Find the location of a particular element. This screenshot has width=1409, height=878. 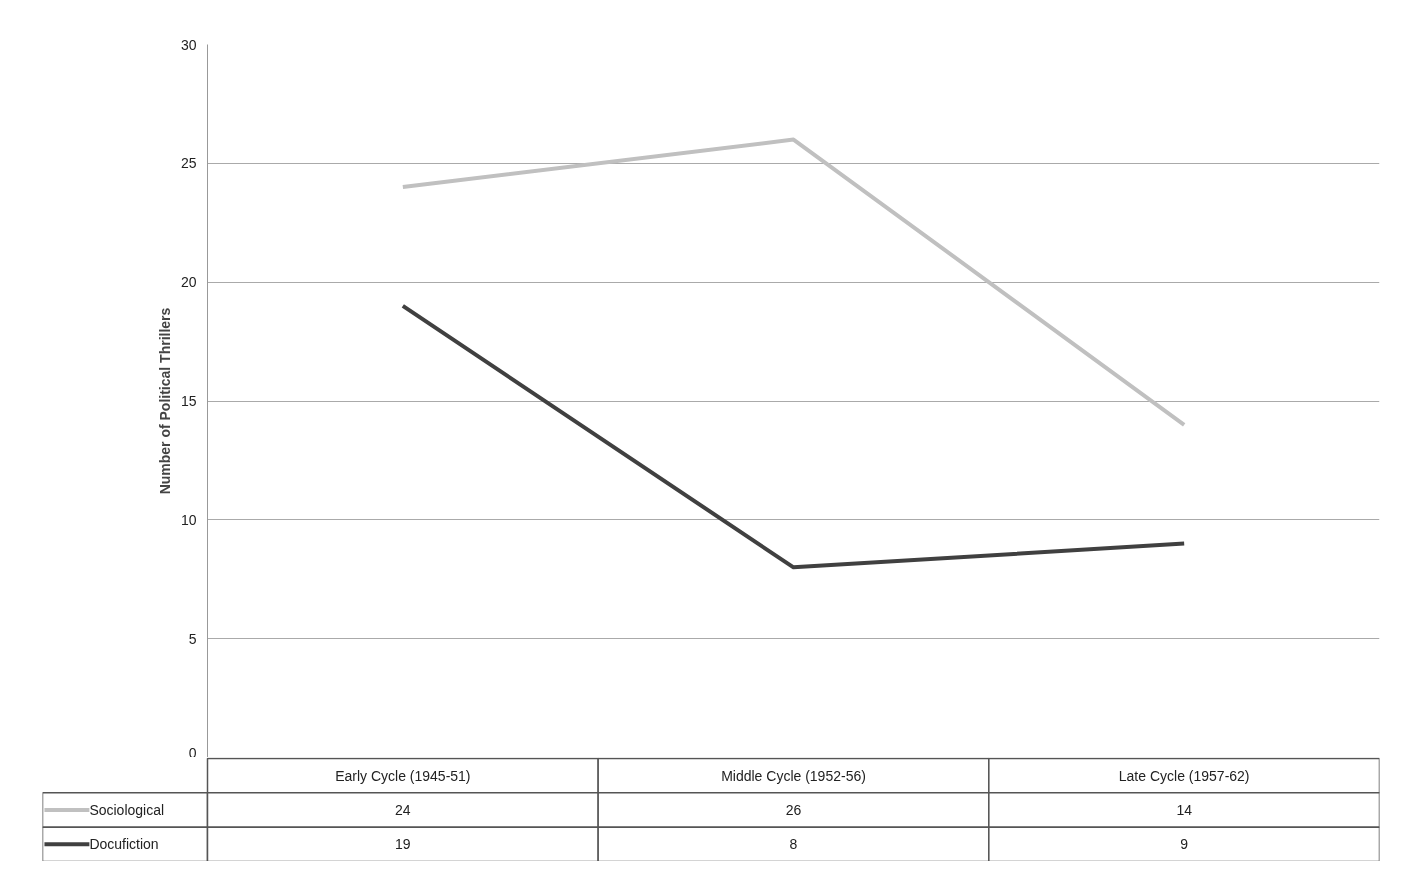

data-label: 9 is located at coordinates (1184, 844).